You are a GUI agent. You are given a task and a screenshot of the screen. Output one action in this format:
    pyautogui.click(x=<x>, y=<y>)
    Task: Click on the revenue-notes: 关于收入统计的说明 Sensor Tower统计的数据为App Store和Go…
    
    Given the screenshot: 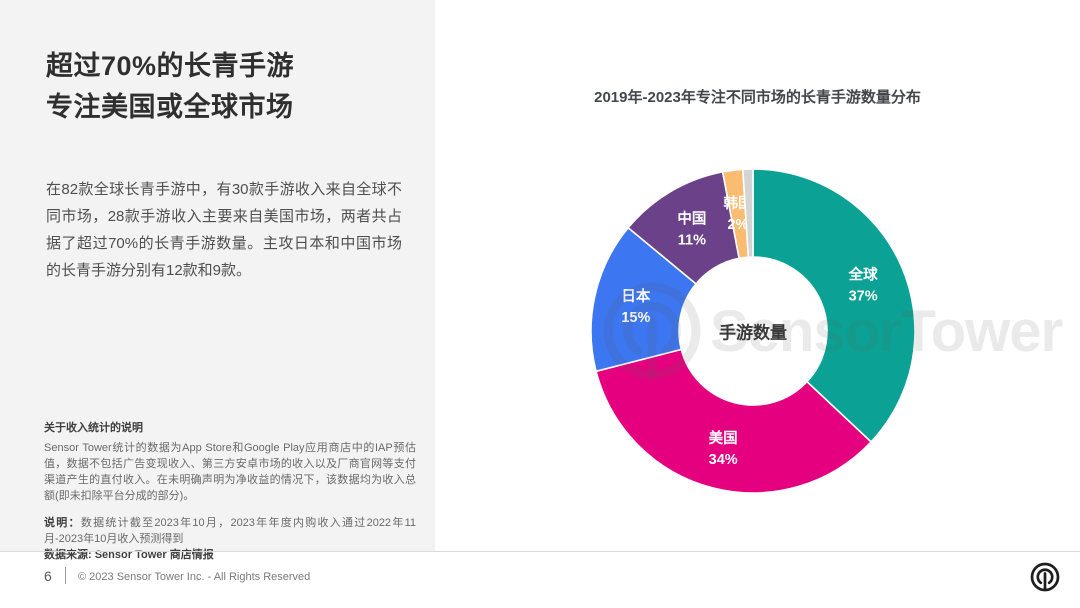 What is the action you would take?
    pyautogui.click(x=230, y=491)
    